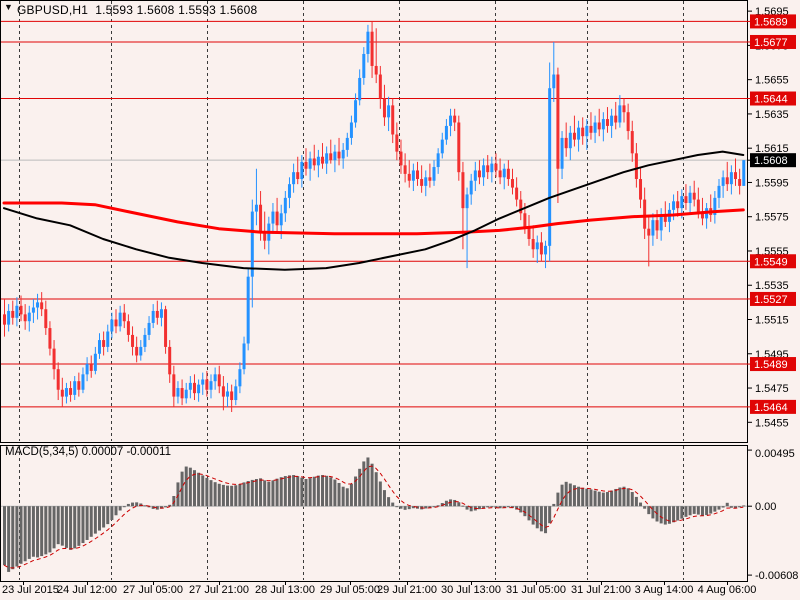 The image size is (800, 600). What do you see at coordinates (87, 590) in the screenshot?
I see `time-label: 24 Jul 12:00` at bounding box center [87, 590].